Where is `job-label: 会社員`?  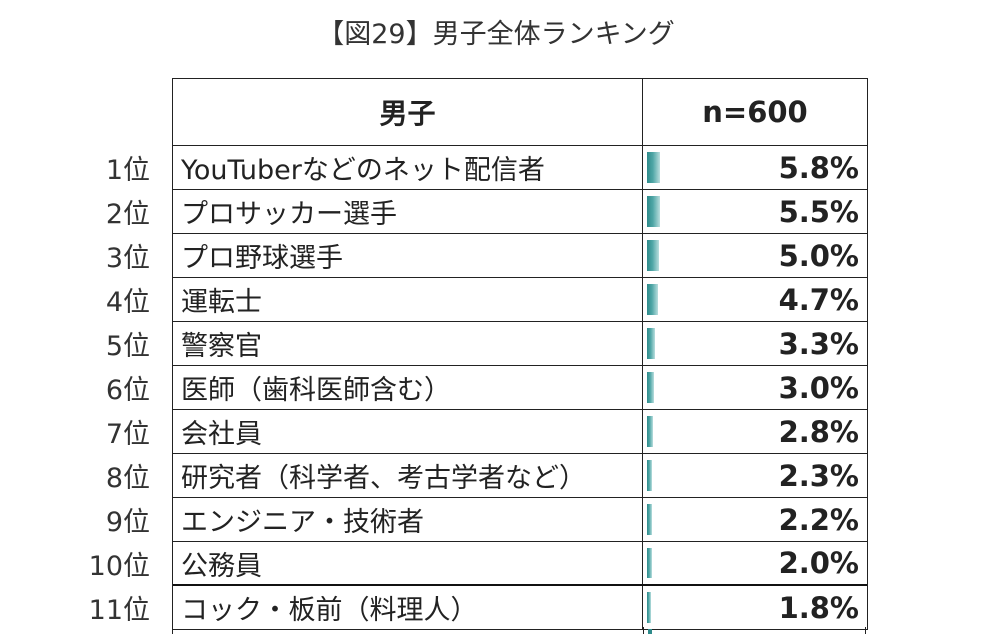 job-label: 会社員 is located at coordinates (408, 431).